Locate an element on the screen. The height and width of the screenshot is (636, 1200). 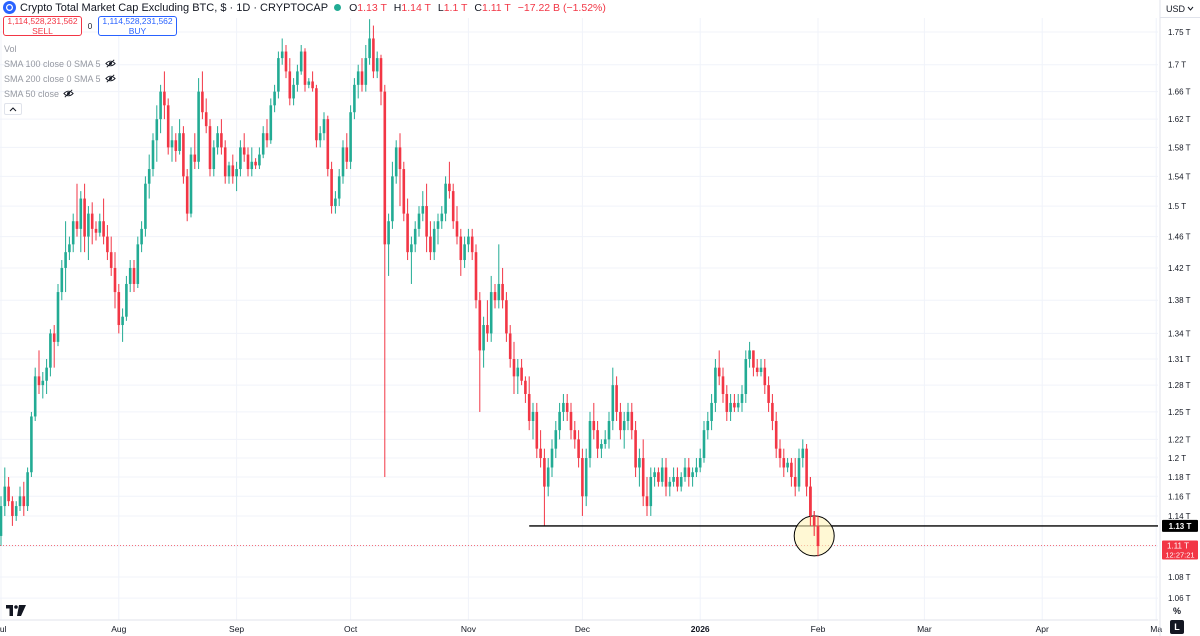
tradingview-logo is located at coordinates (16, 612).